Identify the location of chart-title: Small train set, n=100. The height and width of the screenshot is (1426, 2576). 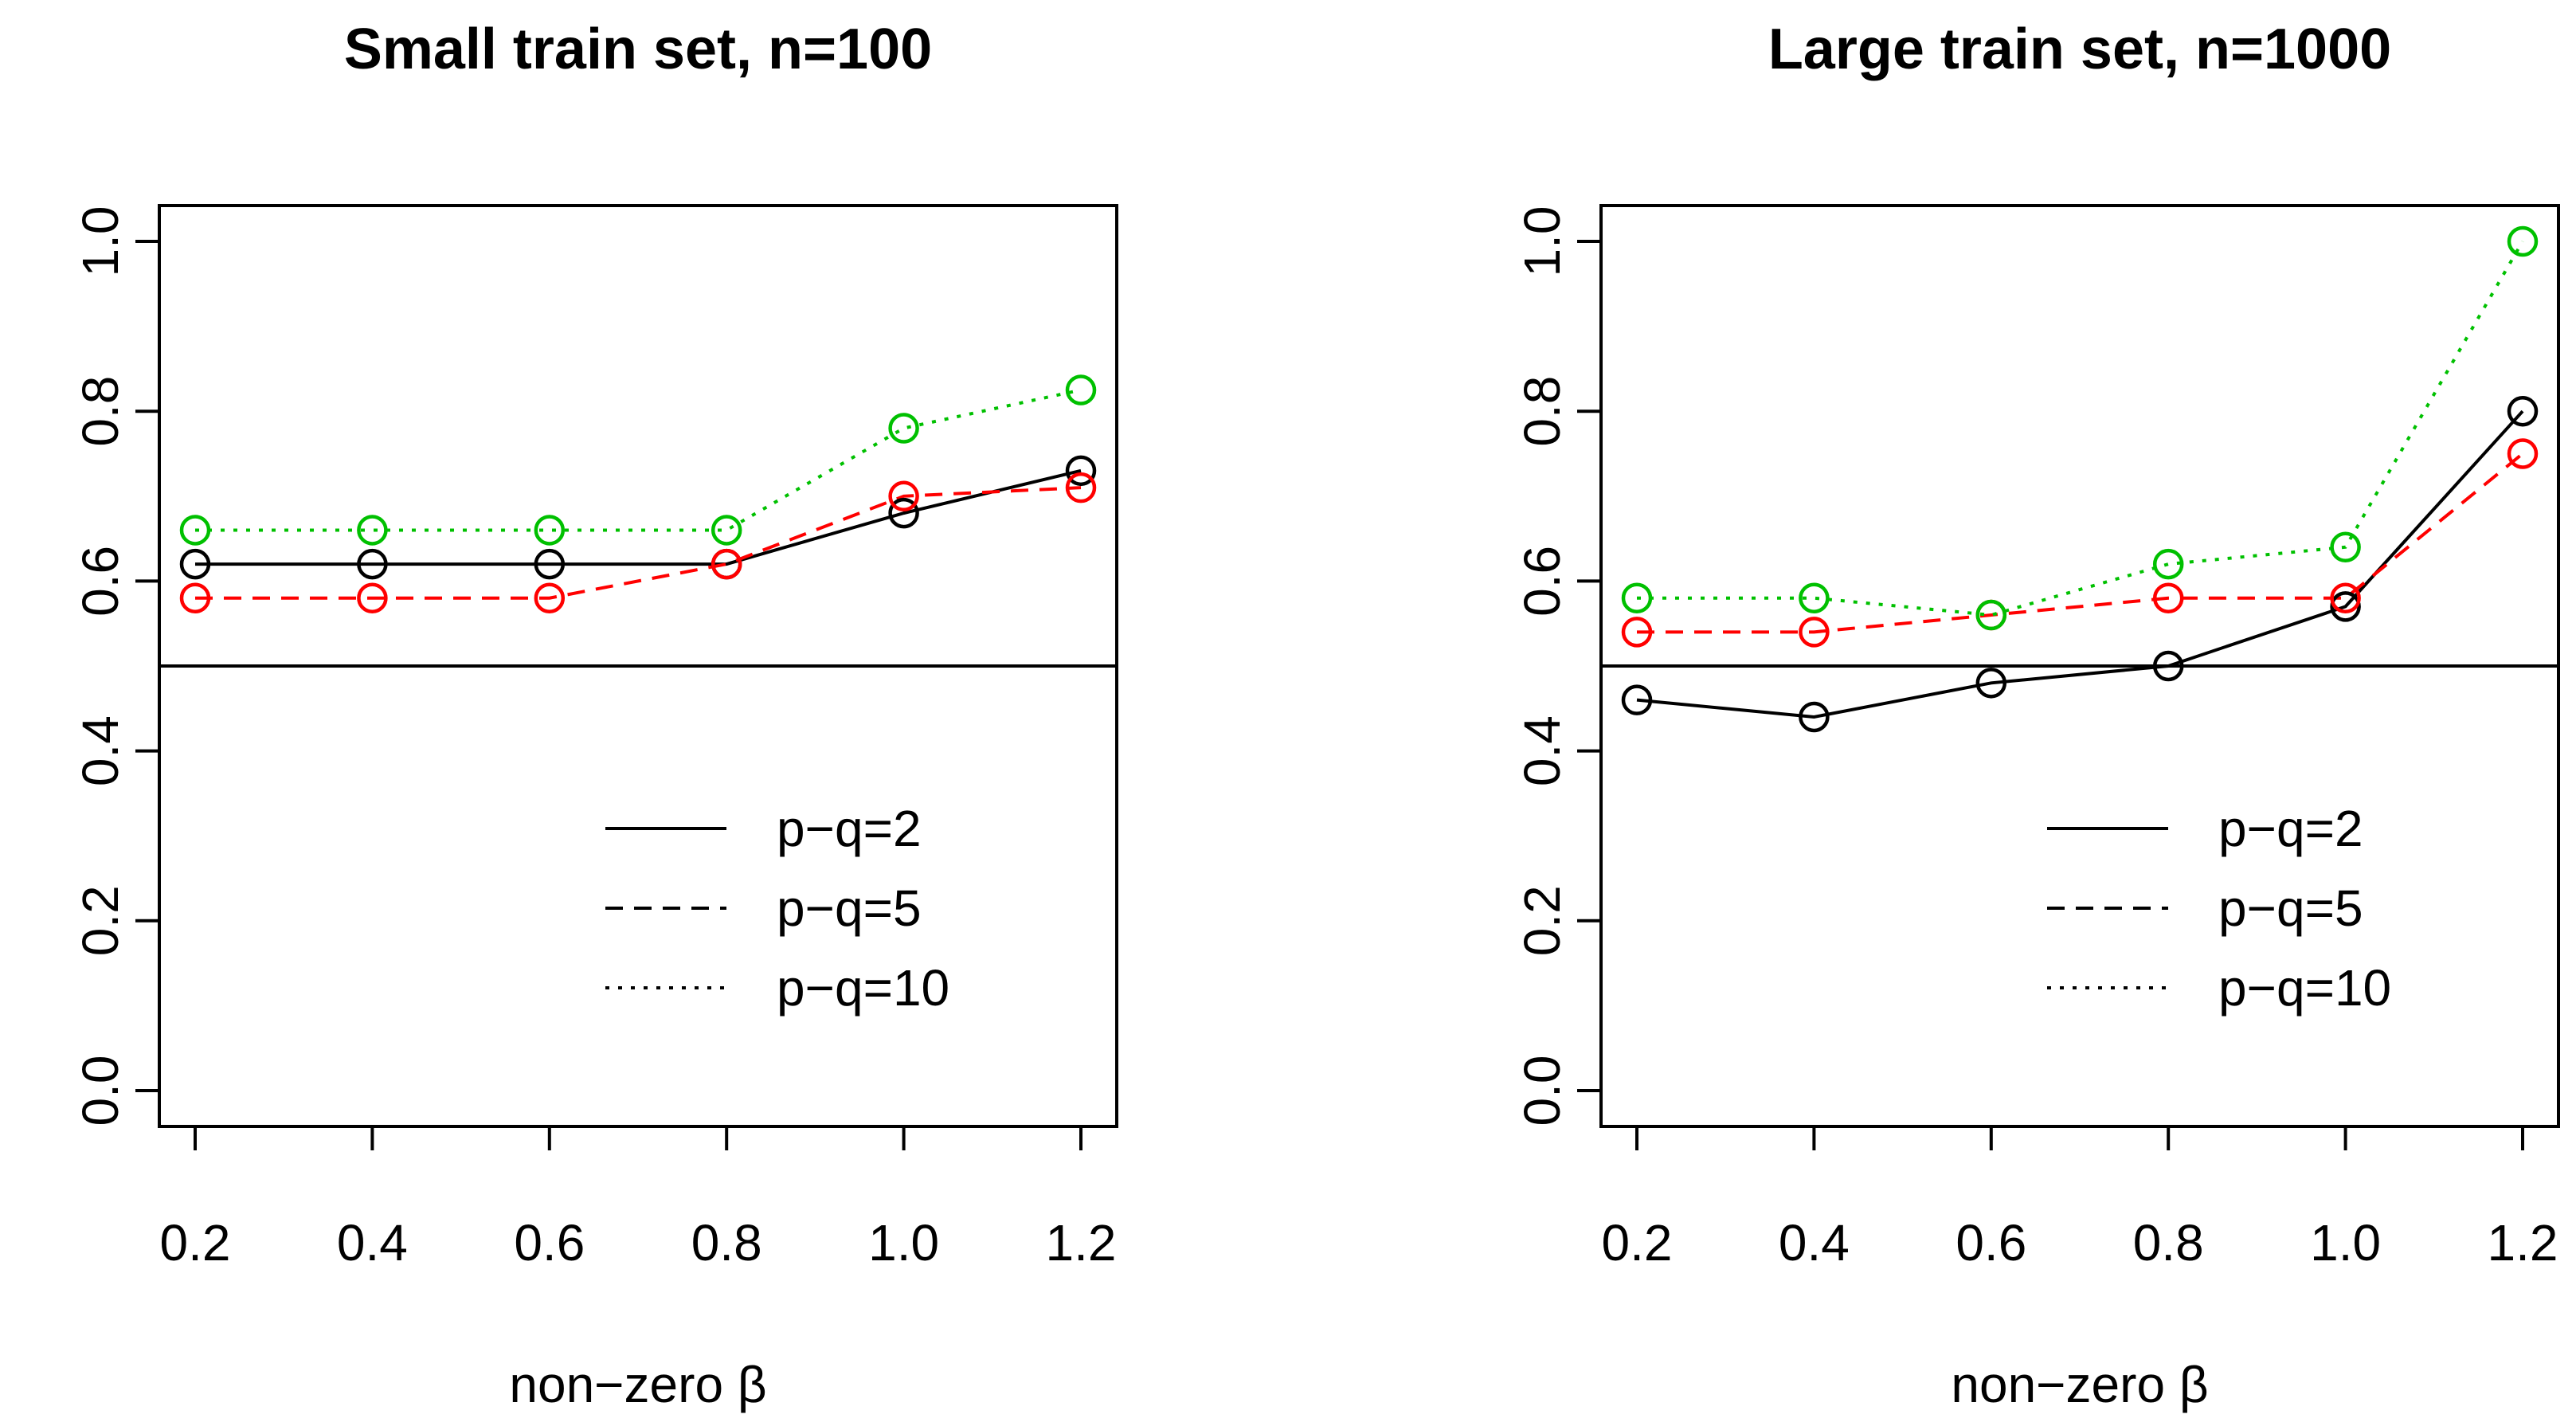
(638, 49).